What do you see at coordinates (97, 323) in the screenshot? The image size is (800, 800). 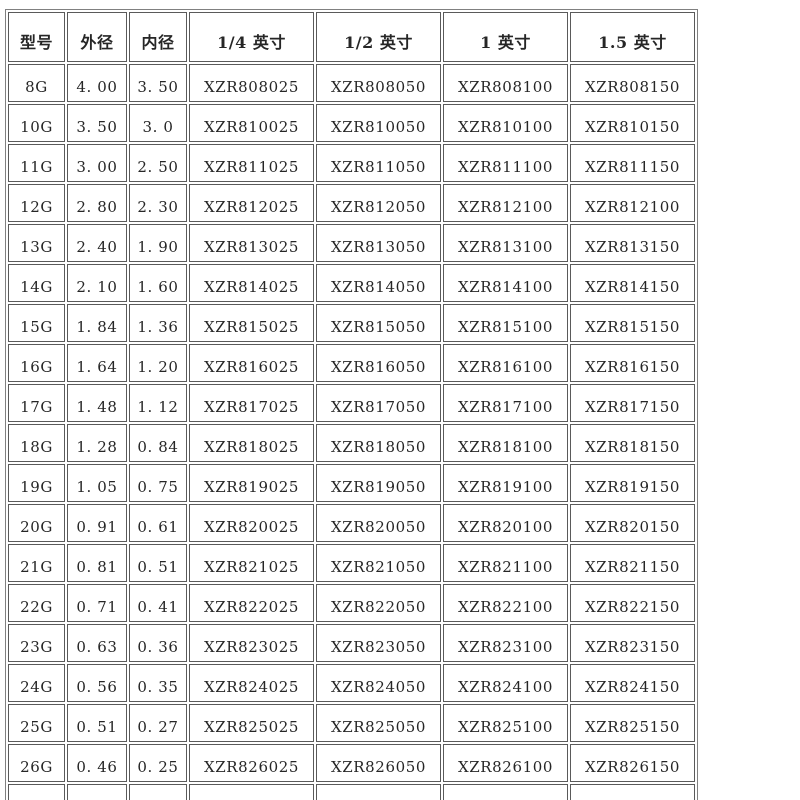 I see `diameter-cell: 1. 84` at bounding box center [97, 323].